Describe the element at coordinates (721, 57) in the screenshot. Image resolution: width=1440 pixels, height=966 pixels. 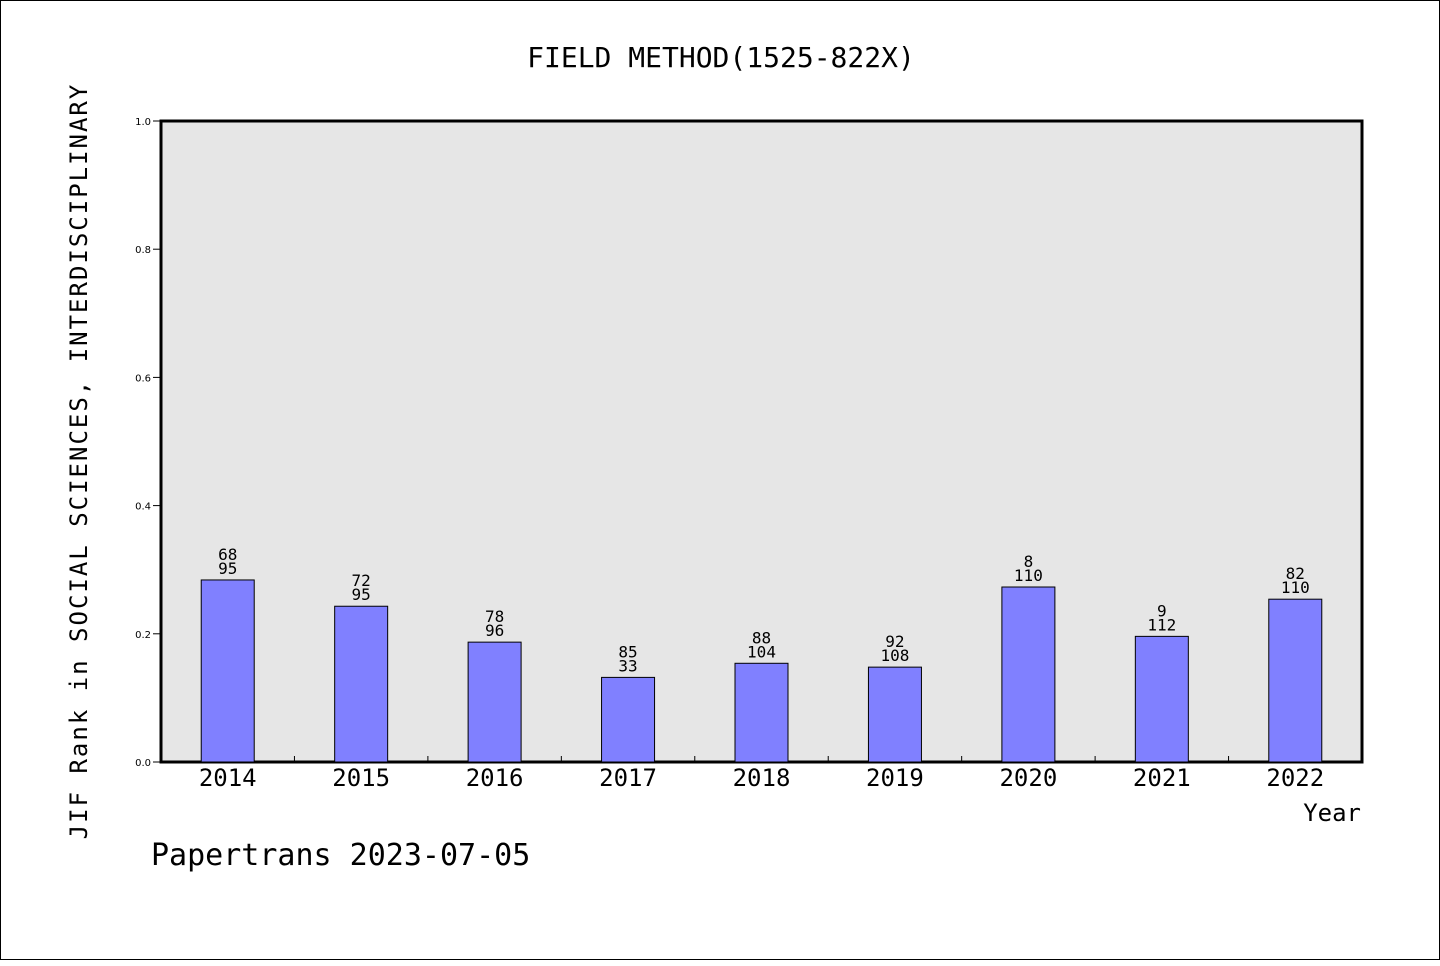
I see `chart-title: FIELD METHOD(1525-822X)` at that location.